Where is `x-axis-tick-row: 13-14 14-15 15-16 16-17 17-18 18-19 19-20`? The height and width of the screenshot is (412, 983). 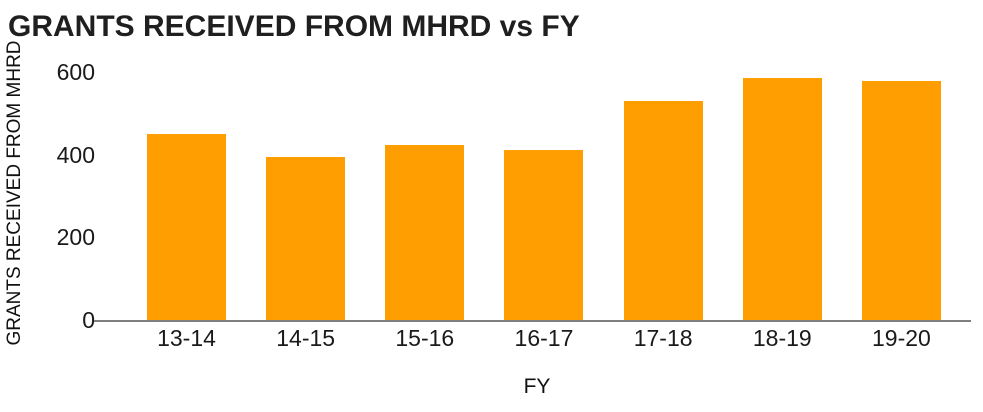 x-axis-tick-row: 13-14 14-15 15-16 16-17 17-18 18-19 19-20 is located at coordinates (491, 338).